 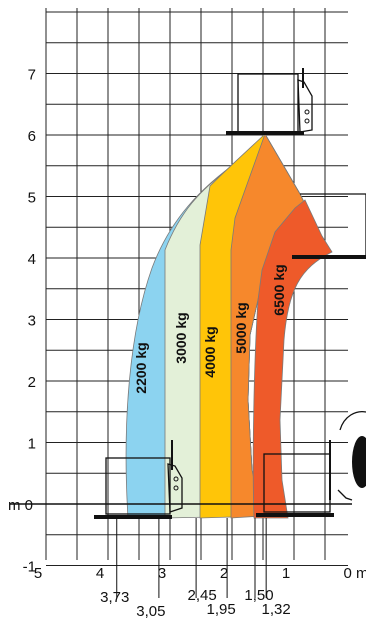 What do you see at coordinates (286, 573) in the screenshot?
I see `x-tick-label: 1` at bounding box center [286, 573].